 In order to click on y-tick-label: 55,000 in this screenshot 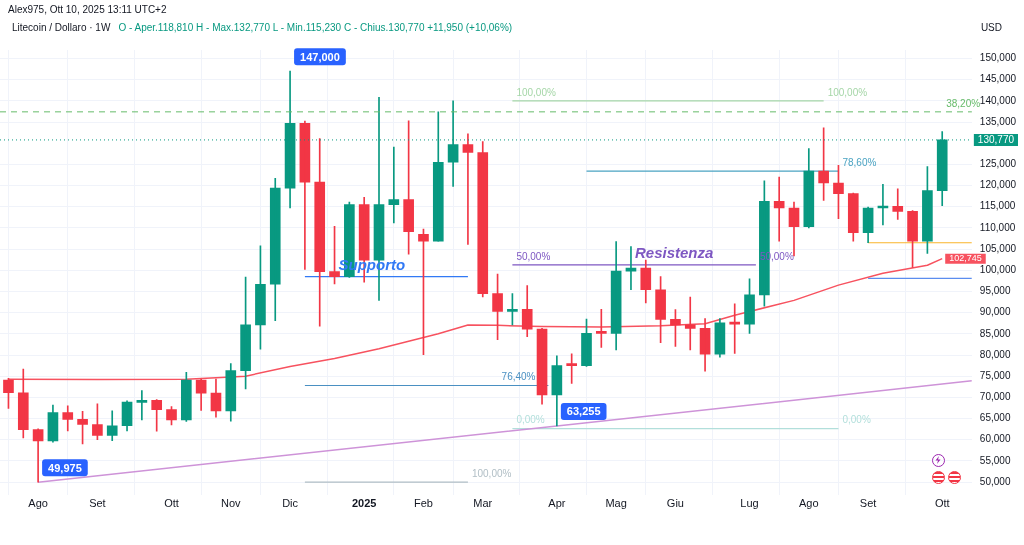, I will do `click(995, 460)`.